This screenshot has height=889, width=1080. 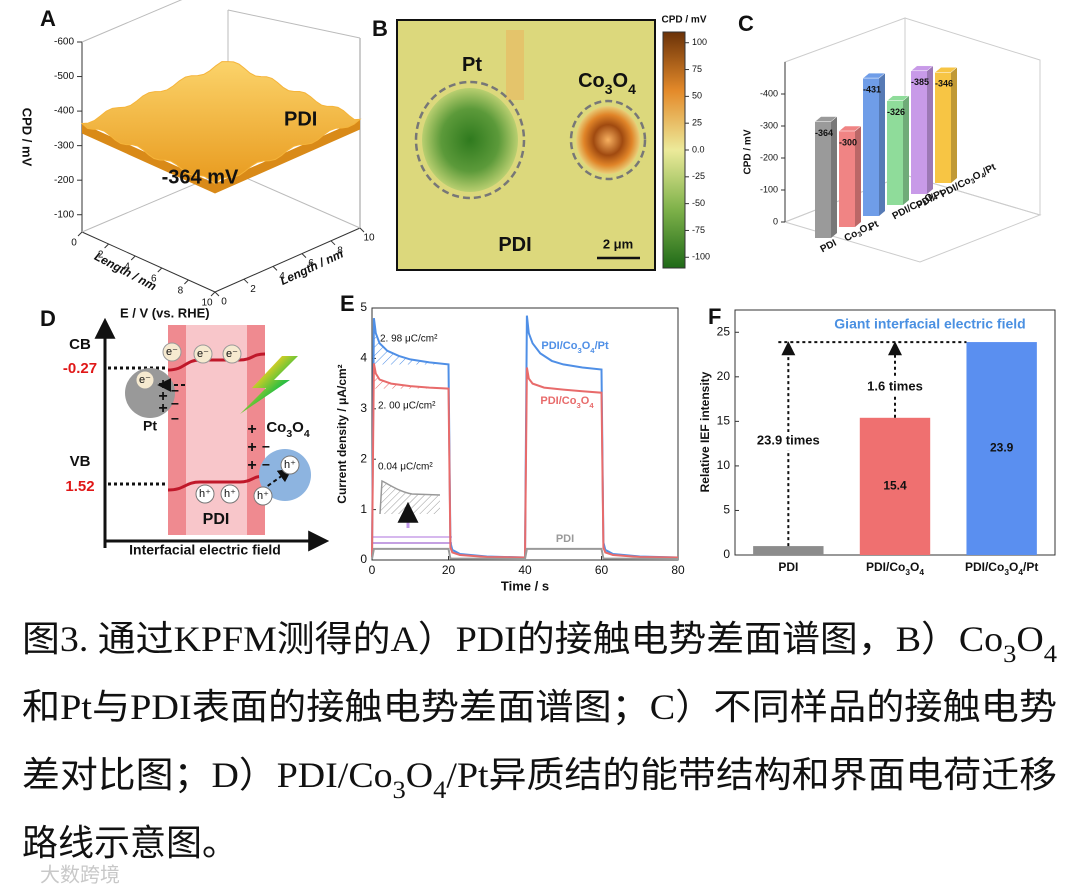 What do you see at coordinates (724, 331) in the screenshot?
I see `y-tick-label: 25` at bounding box center [724, 331].